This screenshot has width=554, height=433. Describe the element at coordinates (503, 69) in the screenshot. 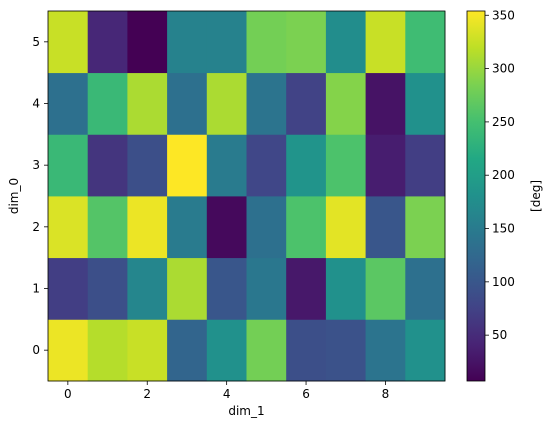

I see `colorbar-tick-label: 300` at that location.